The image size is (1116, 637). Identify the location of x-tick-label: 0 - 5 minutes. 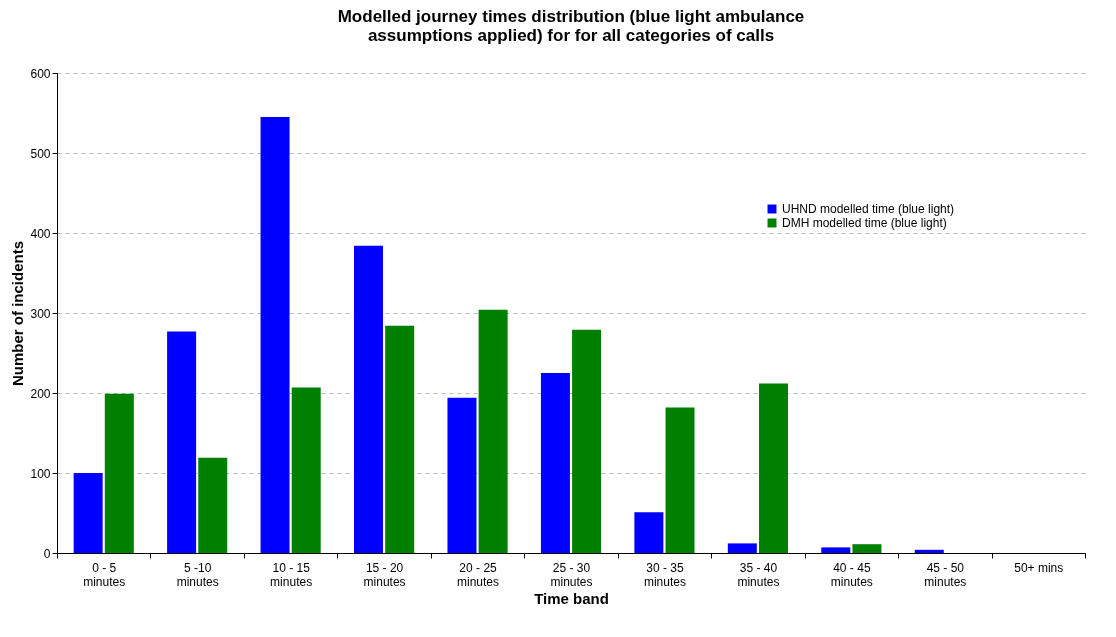
(104, 574).